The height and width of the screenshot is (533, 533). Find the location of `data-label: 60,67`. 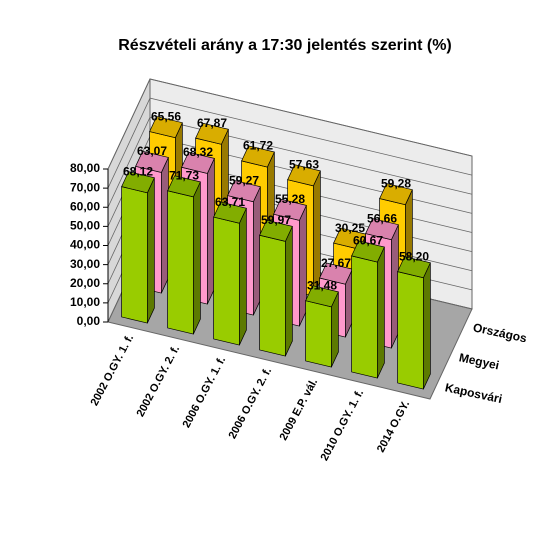

data-label: 60,67 is located at coordinates (368, 241).